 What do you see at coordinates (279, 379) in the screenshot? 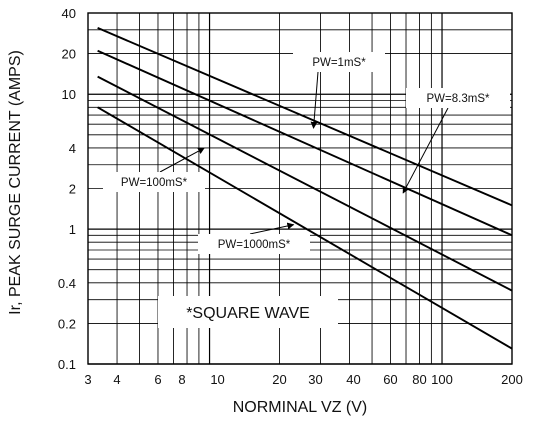
I see `x-tick-label: 20` at bounding box center [279, 379].